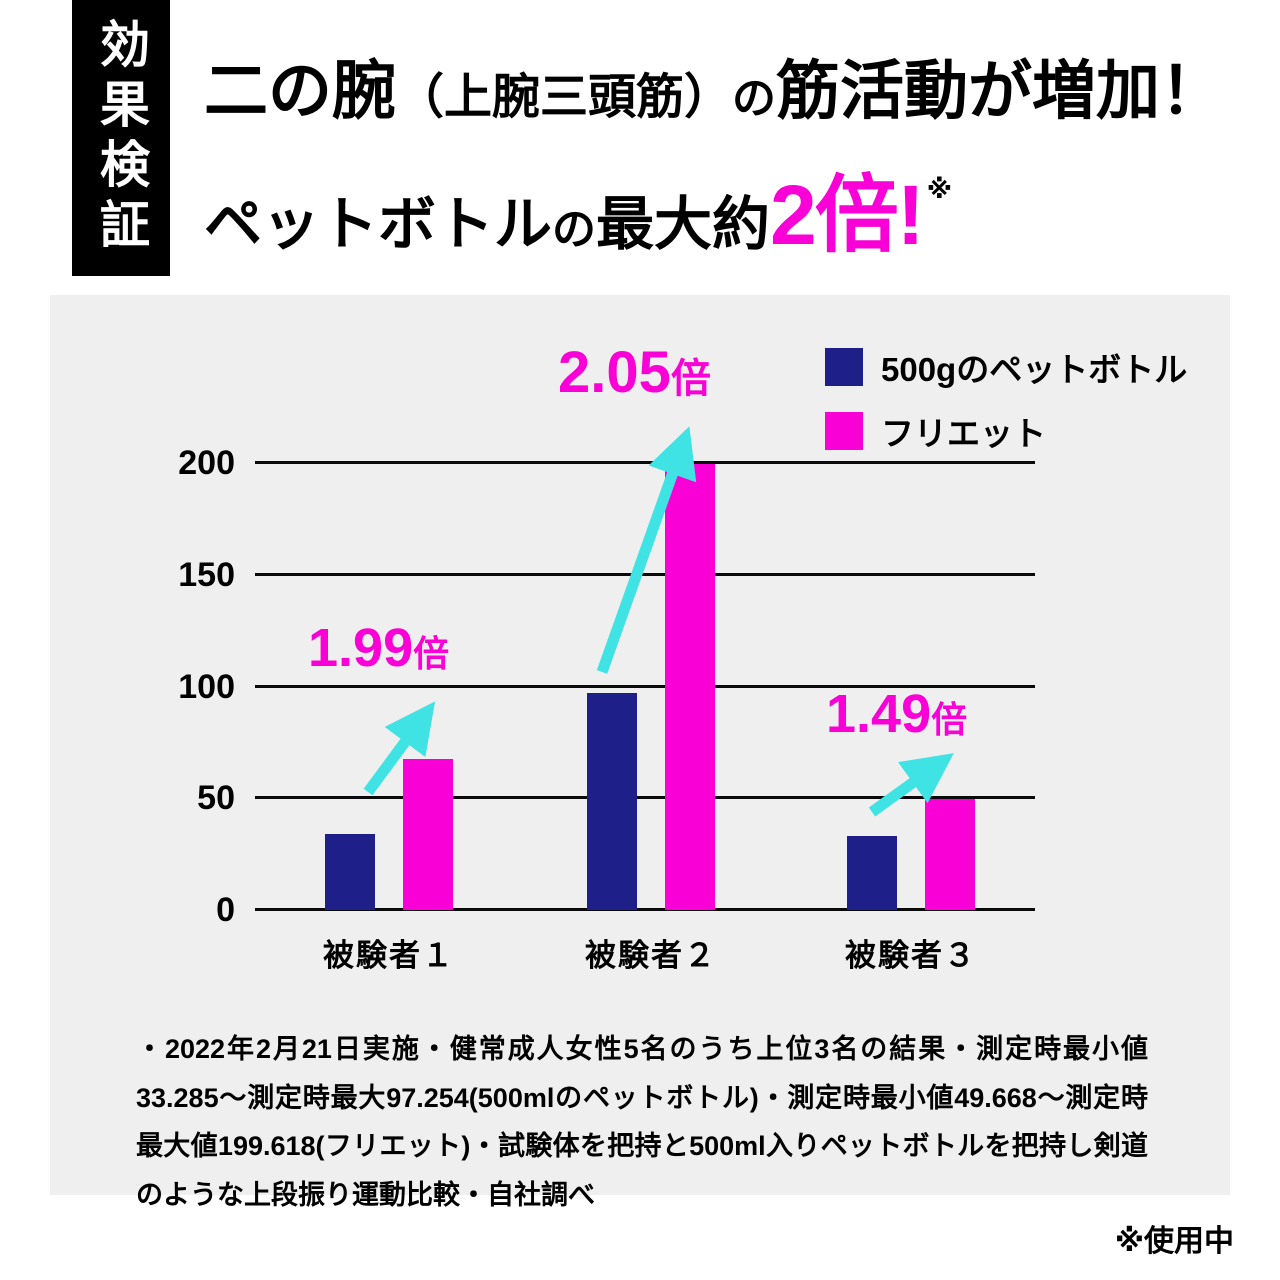 The image size is (1280, 1280). I want to click on headline-ratio-highlight: 2倍!, so click(847, 215).